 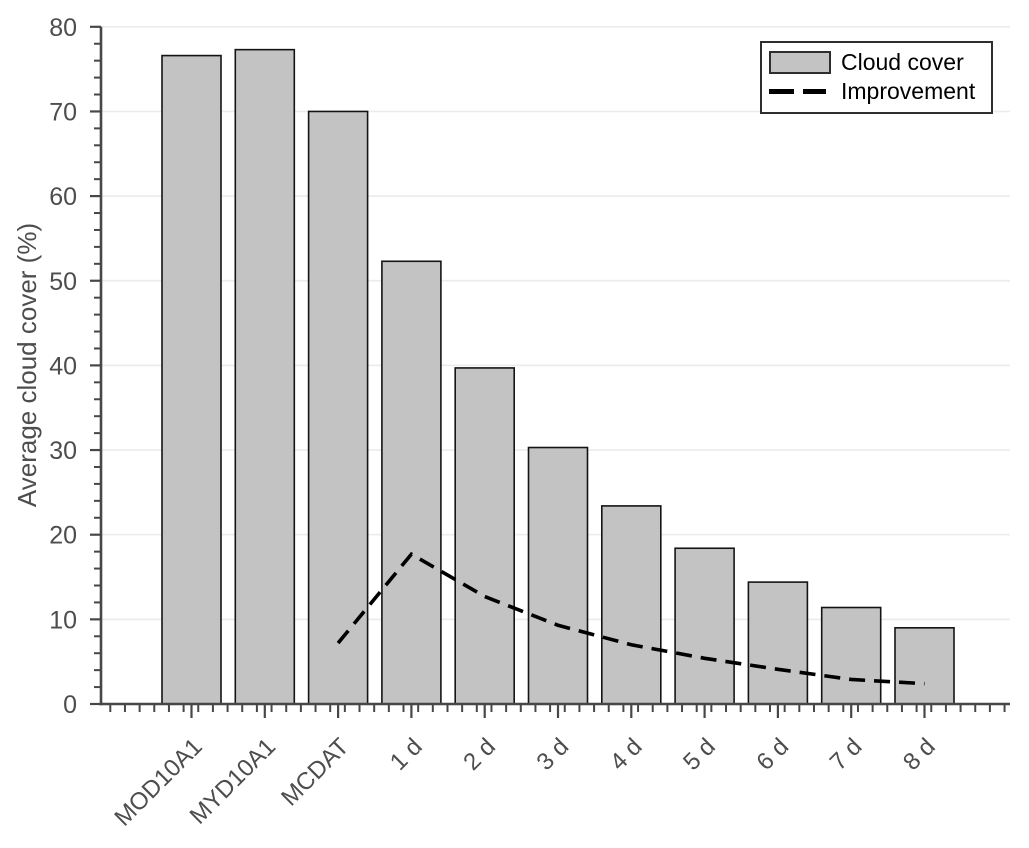 I want to click on bar-mod10a1, so click(x=191, y=379).